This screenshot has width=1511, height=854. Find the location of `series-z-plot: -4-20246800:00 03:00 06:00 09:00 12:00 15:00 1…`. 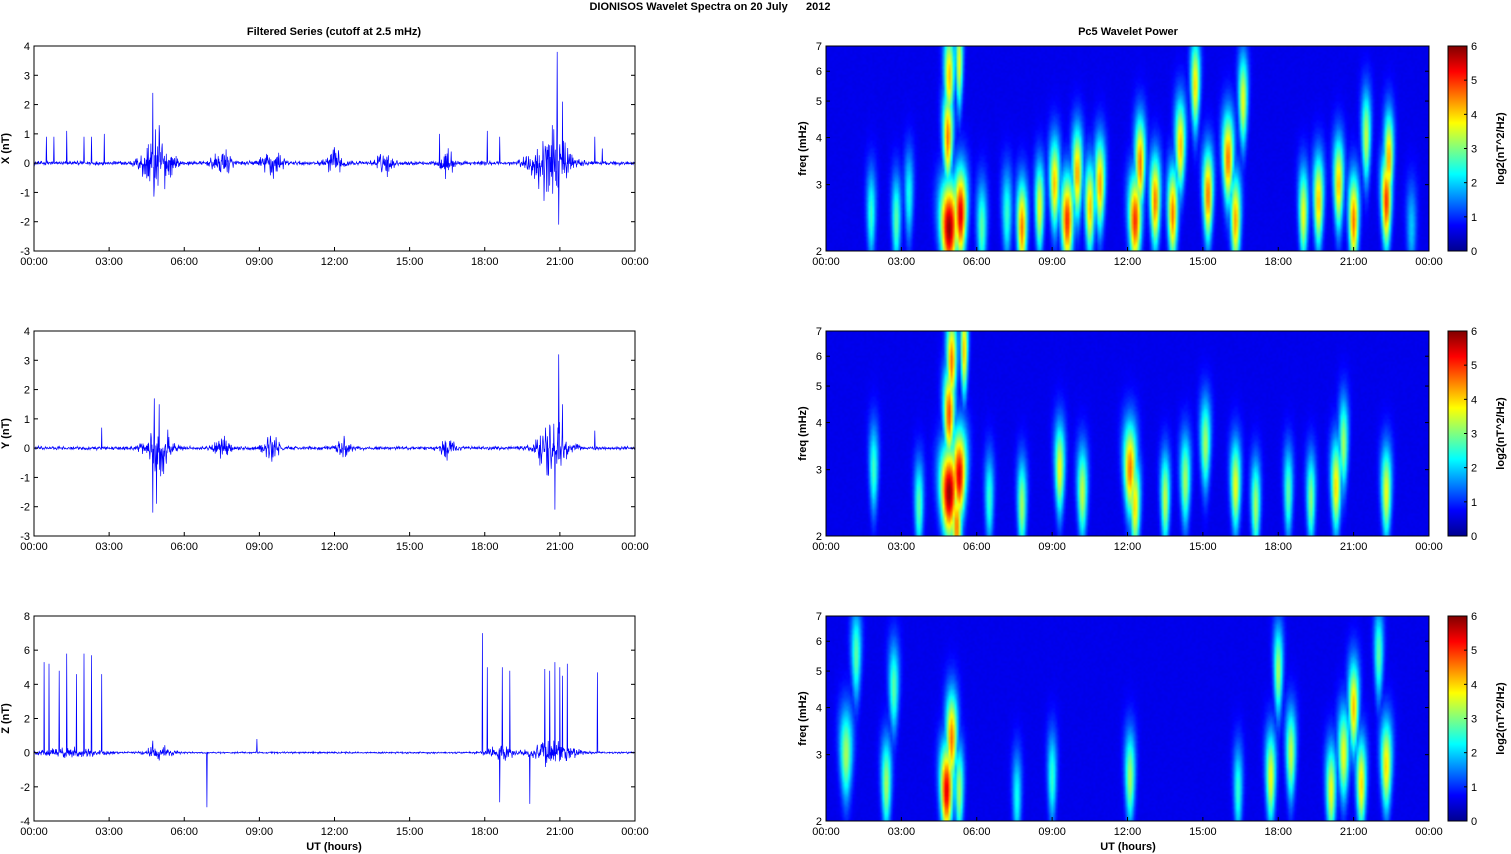

series-z-plot: -4-20246800:00 03:00 06:00 09:00 12:00 15:00 1… is located at coordinates (324, 724).